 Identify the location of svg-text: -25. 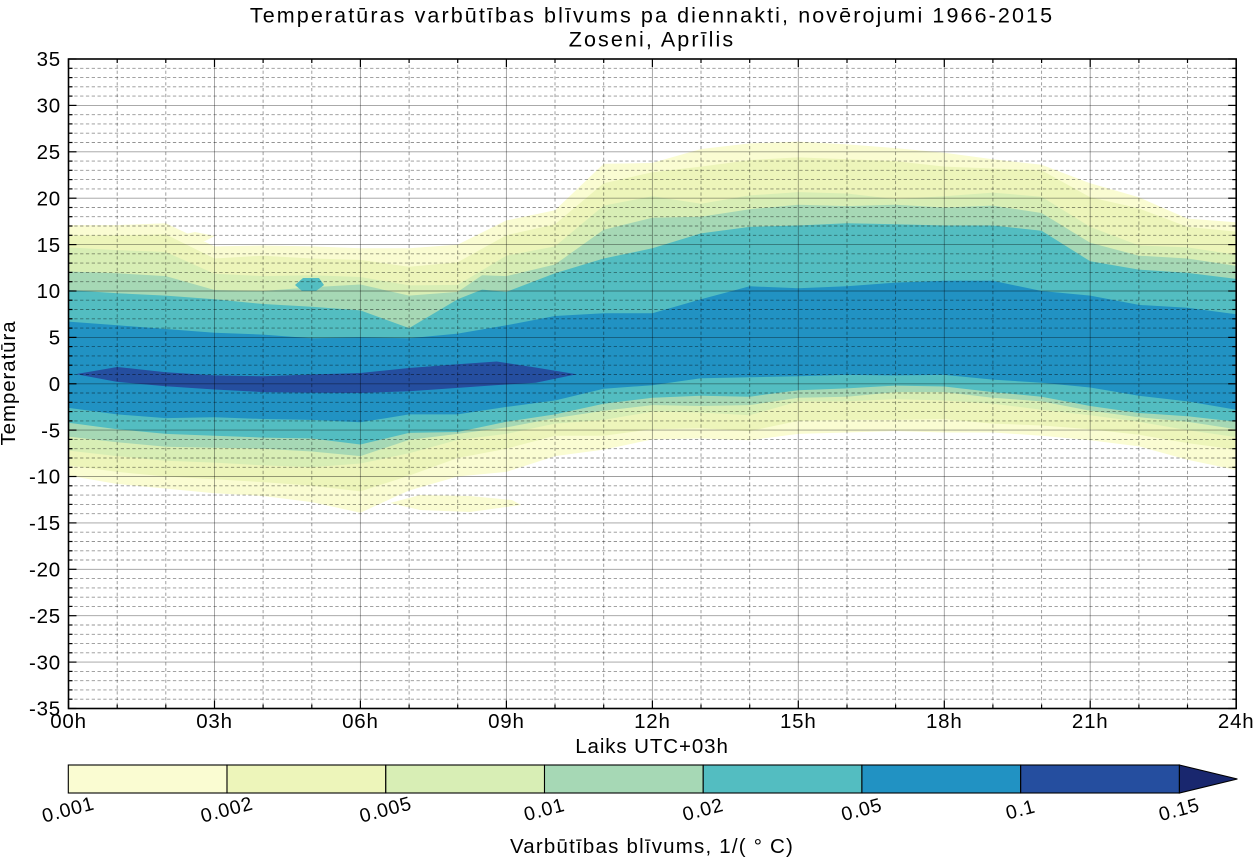
(45, 616).